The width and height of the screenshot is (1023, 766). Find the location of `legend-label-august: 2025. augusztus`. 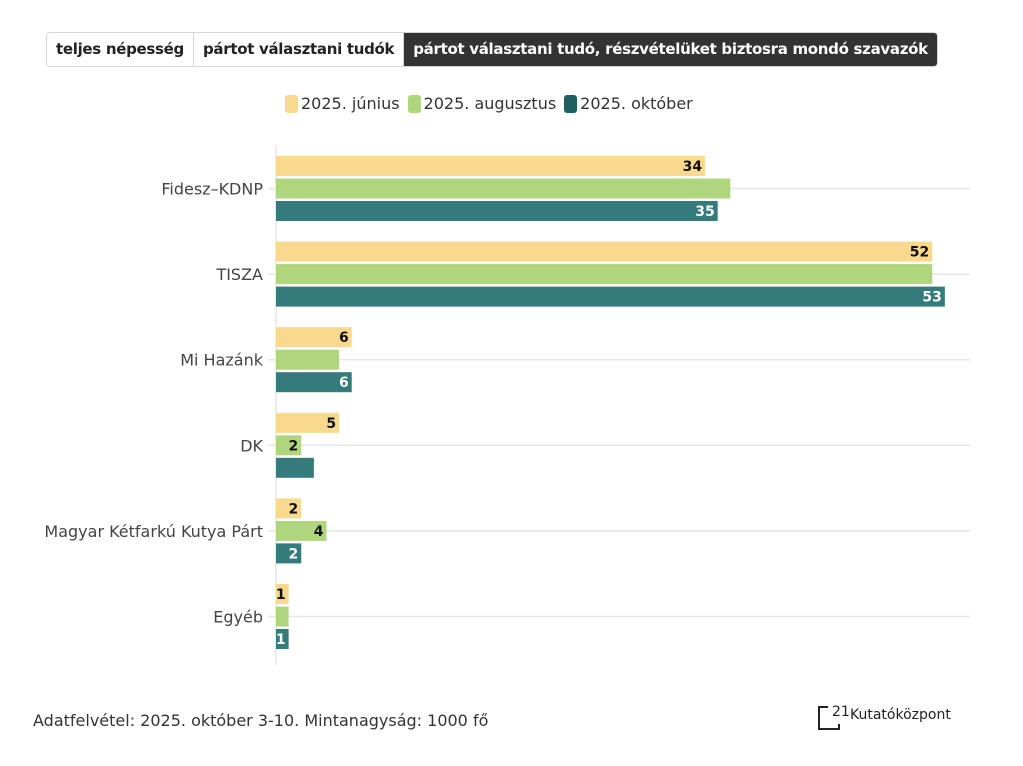

legend-label-august: 2025. augusztus is located at coordinates (490, 103).